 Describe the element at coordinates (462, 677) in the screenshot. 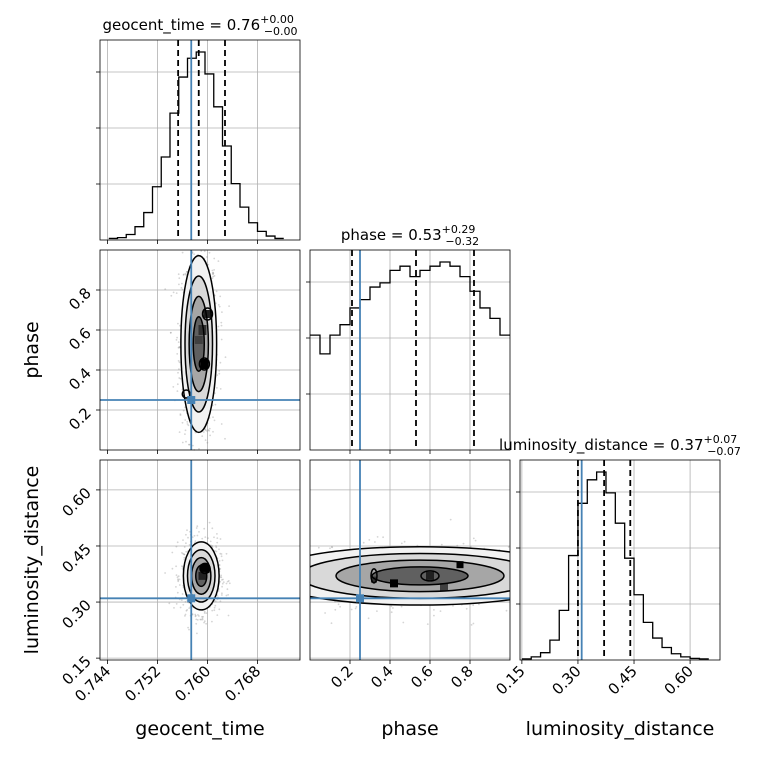

I see `x-tick-label: 0.8` at that location.